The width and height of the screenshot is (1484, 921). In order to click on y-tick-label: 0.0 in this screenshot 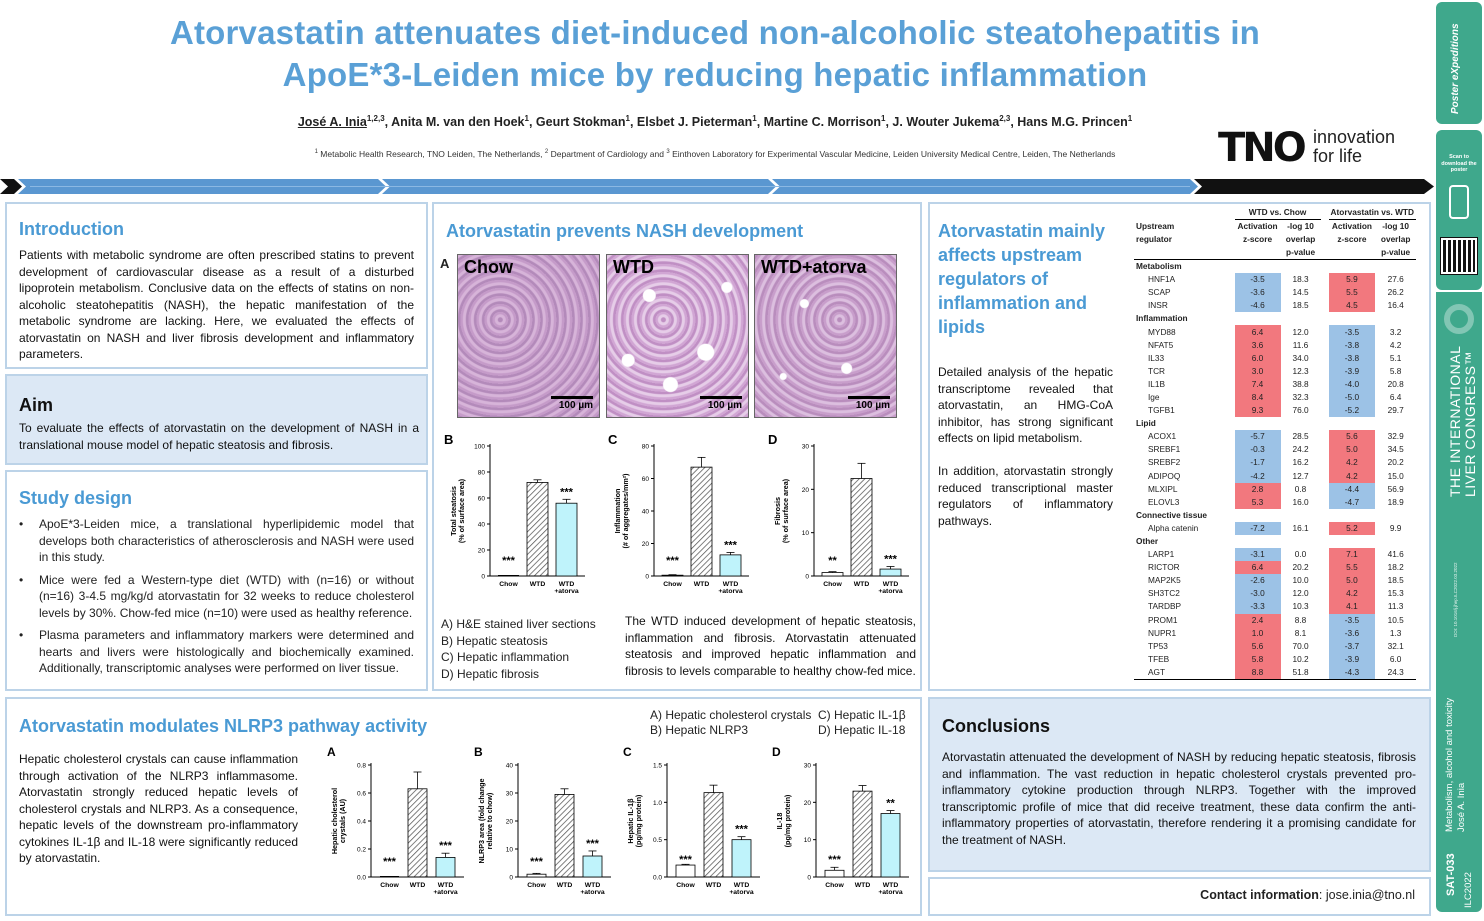, I will do `click(657, 878)`.